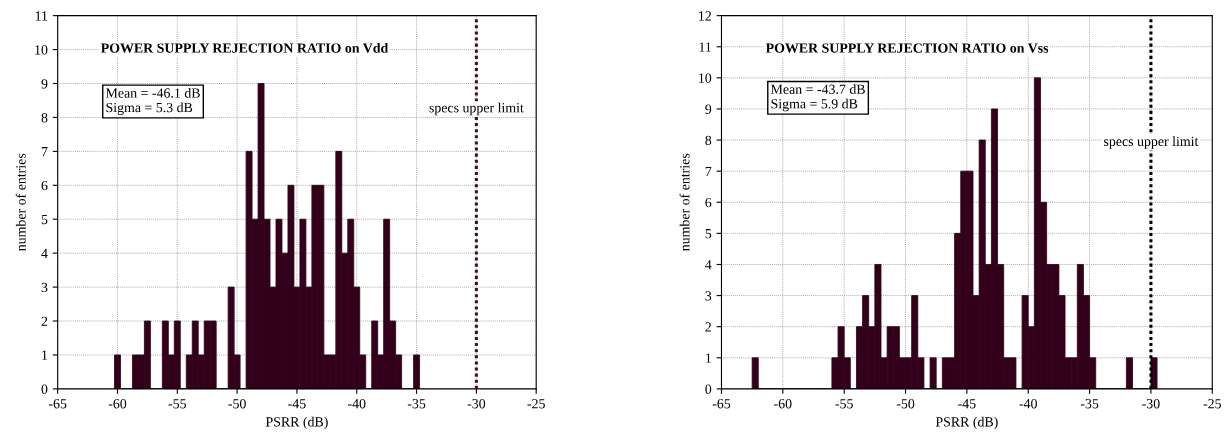 This screenshot has width=1227, height=447. What do you see at coordinates (817, 98) in the screenshot?
I see `annotation: Mean = -43.7 dB Sigma = 5.9 dB` at bounding box center [817, 98].